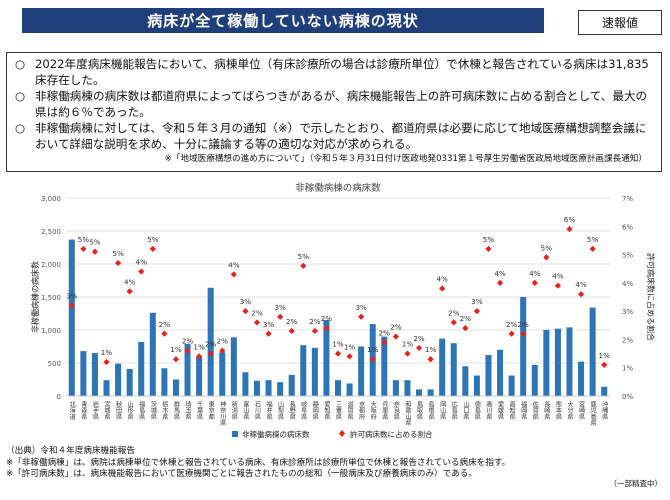  I want to click on x-tick-label: 香川県, so click(488, 410).